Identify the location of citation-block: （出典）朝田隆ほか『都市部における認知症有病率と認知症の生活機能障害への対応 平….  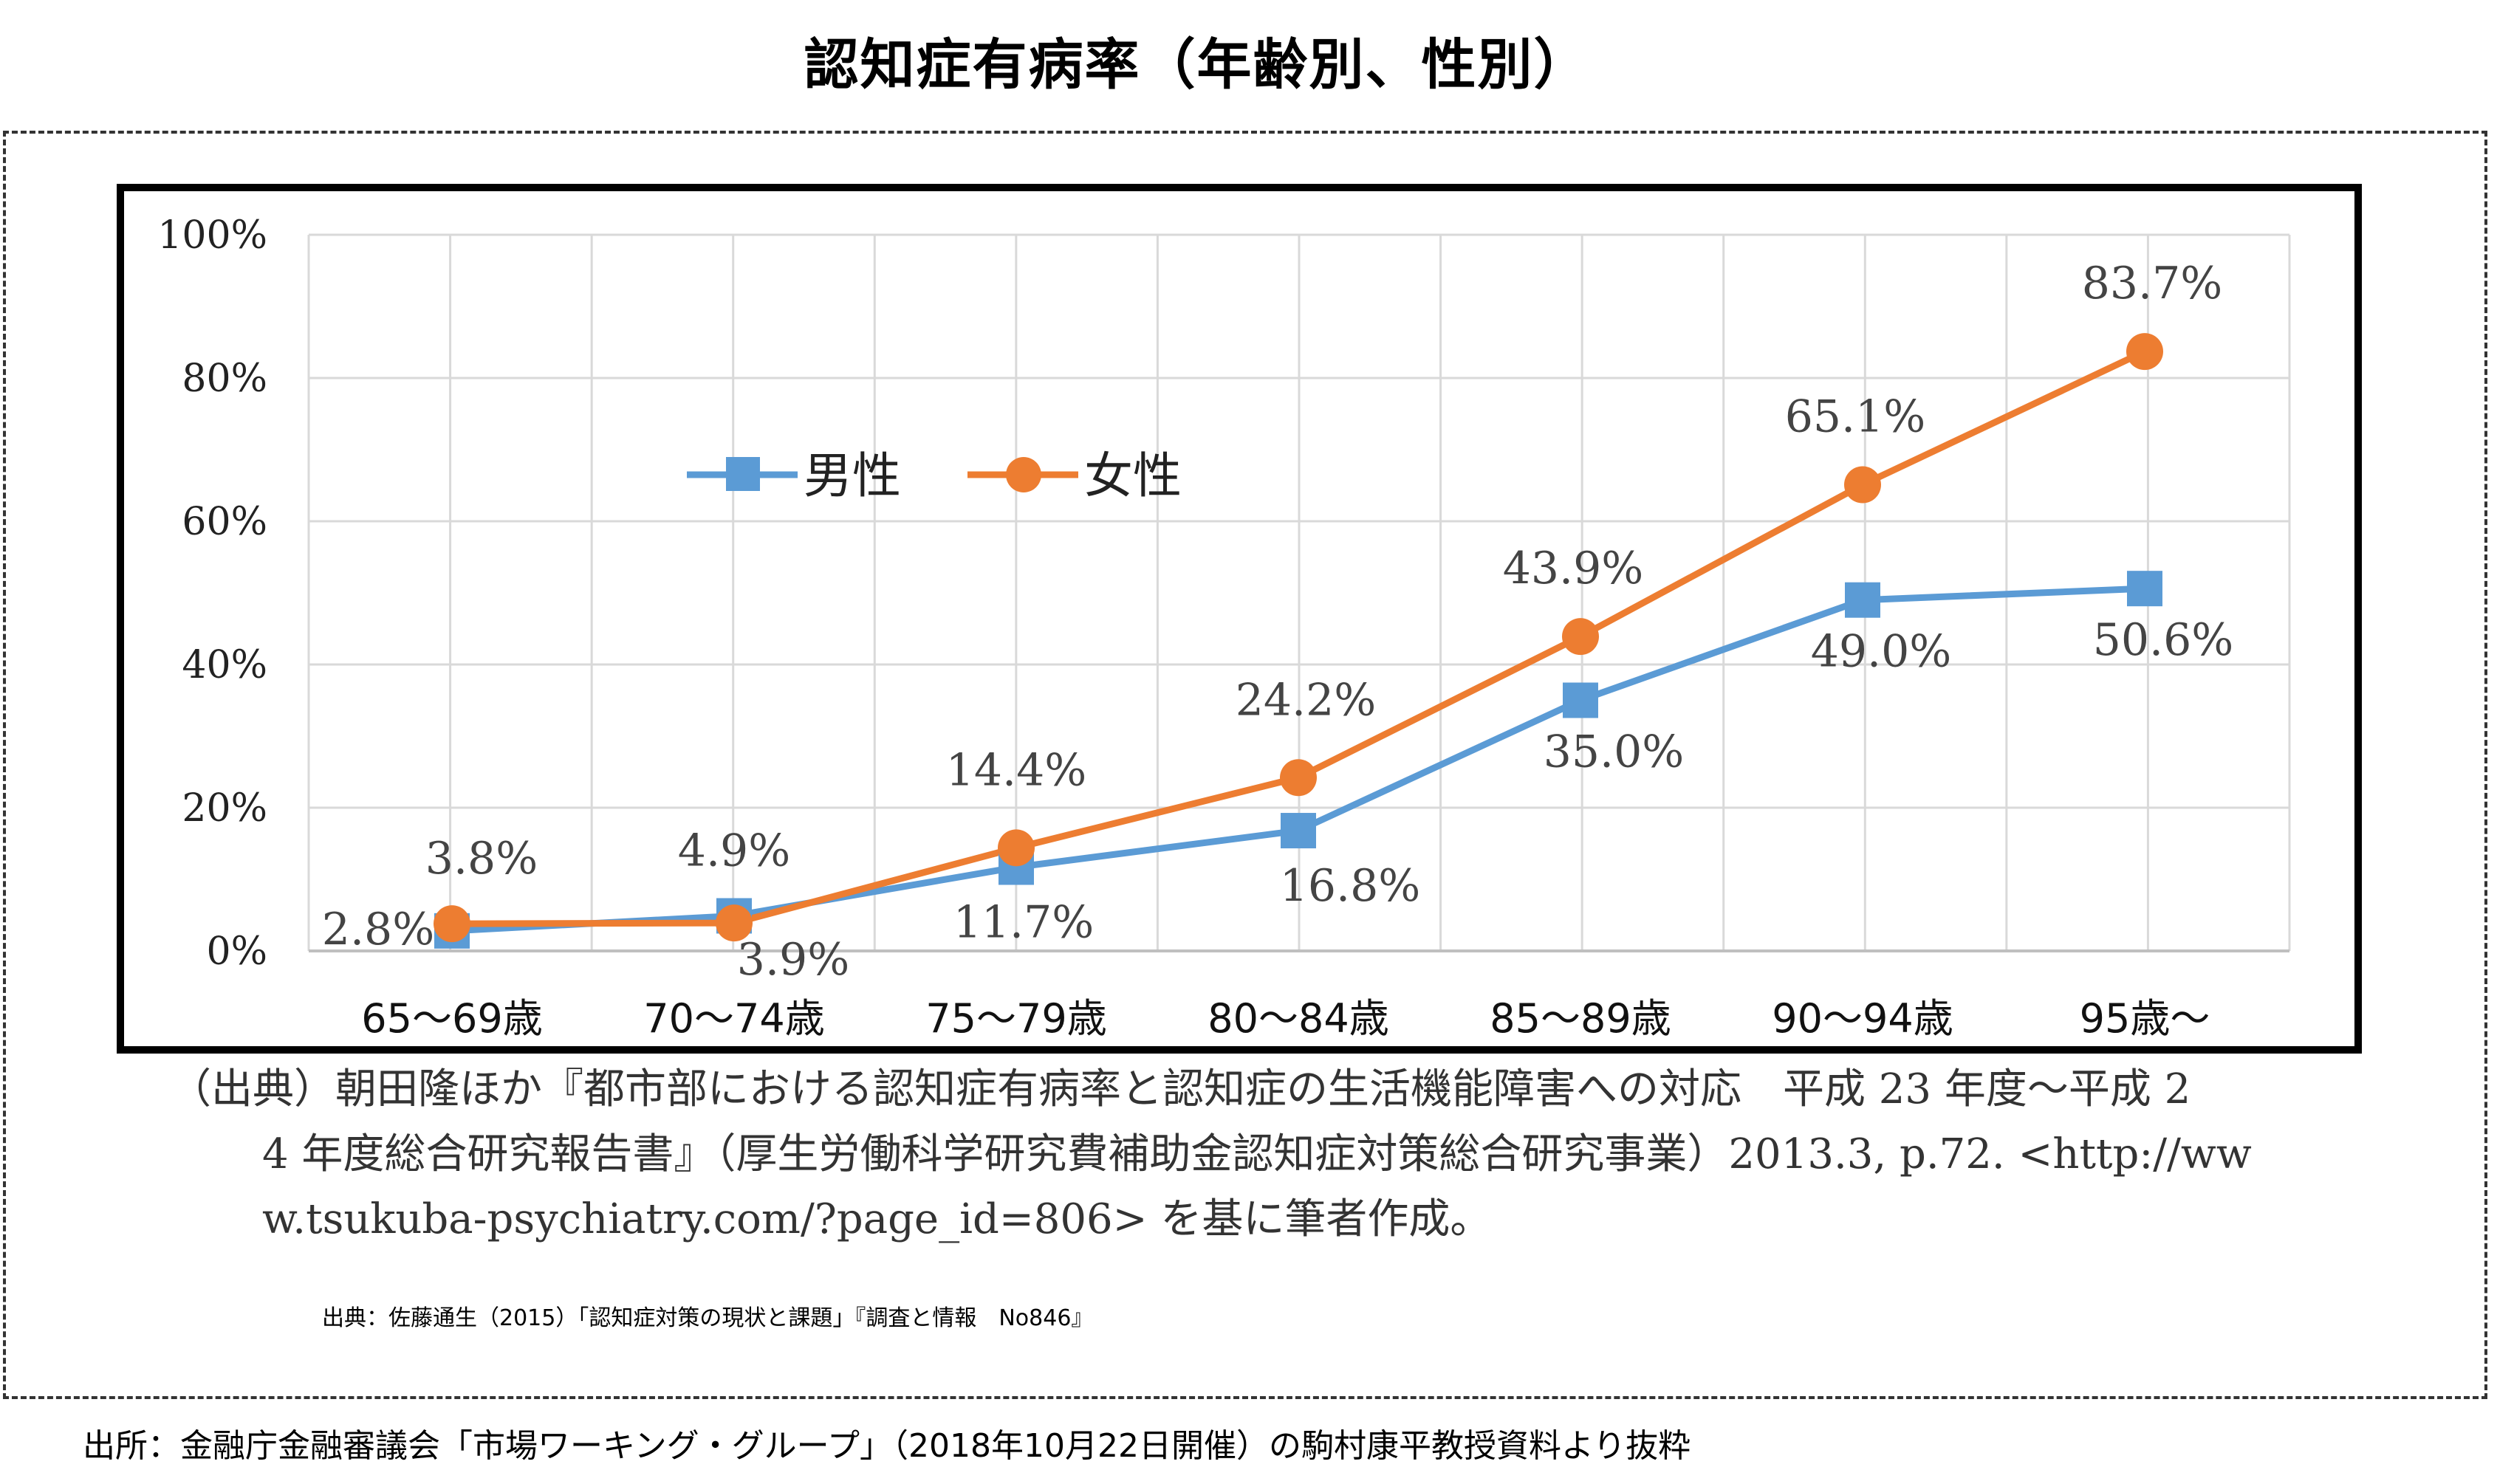
(1285, 1154).